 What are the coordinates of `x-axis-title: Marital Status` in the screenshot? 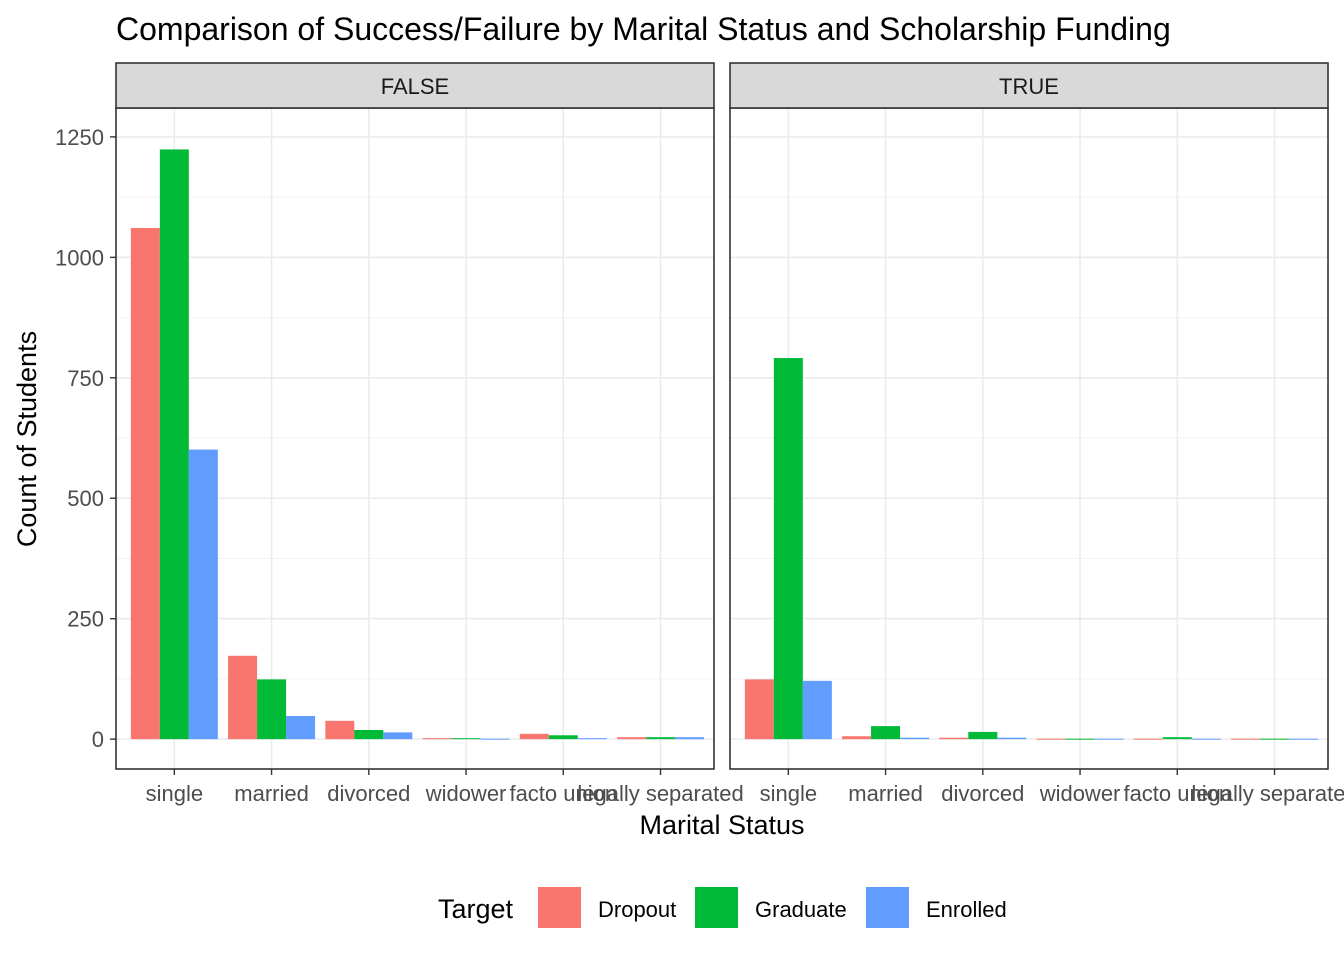 It's located at (721, 825).